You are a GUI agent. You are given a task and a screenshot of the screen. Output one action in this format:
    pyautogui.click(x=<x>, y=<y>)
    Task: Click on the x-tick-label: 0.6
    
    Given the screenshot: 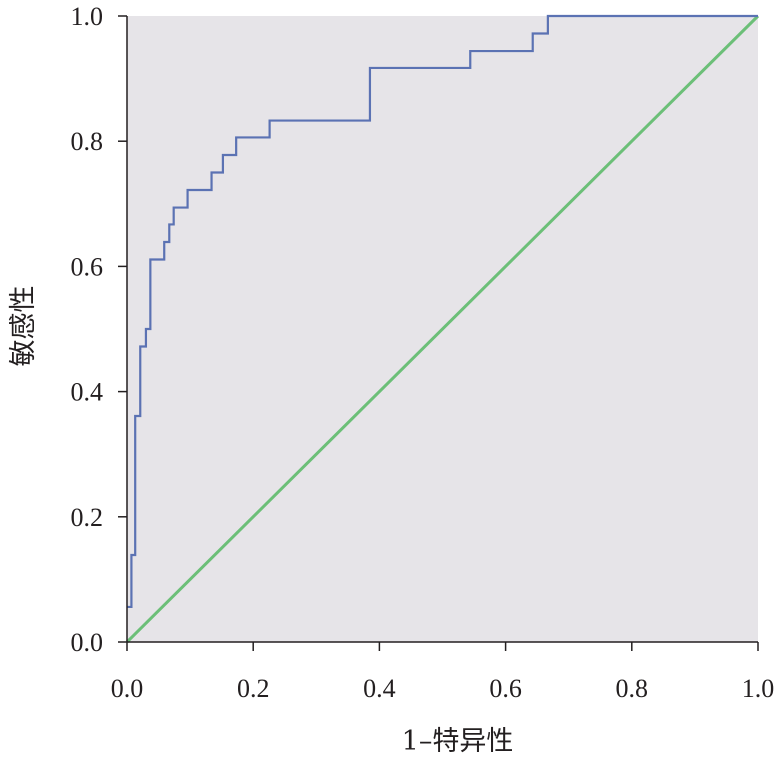 What is the action you would take?
    pyautogui.click(x=505, y=688)
    